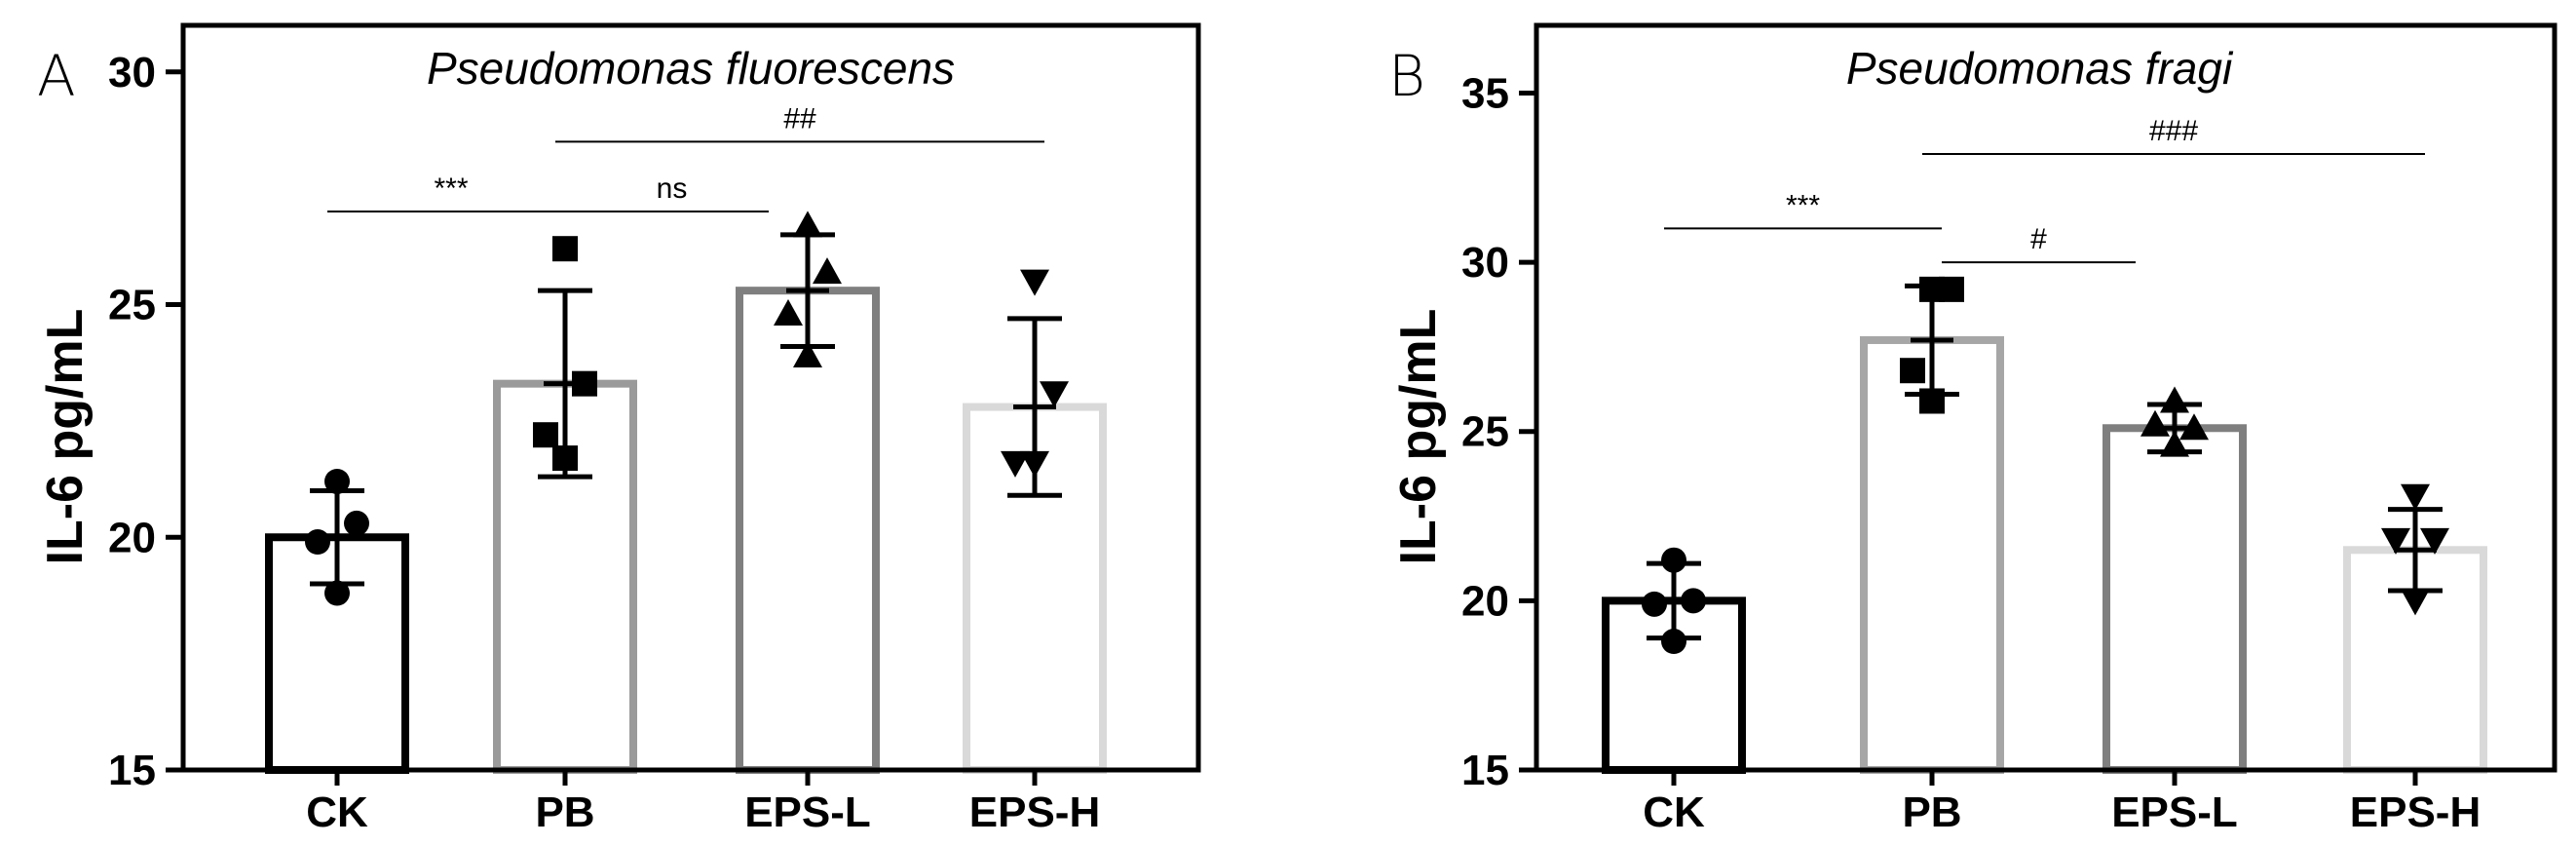 Image resolution: width=2576 pixels, height=846 pixels. What do you see at coordinates (2040, 68) in the screenshot?
I see `chart-title: Pseudomonas fragi` at bounding box center [2040, 68].